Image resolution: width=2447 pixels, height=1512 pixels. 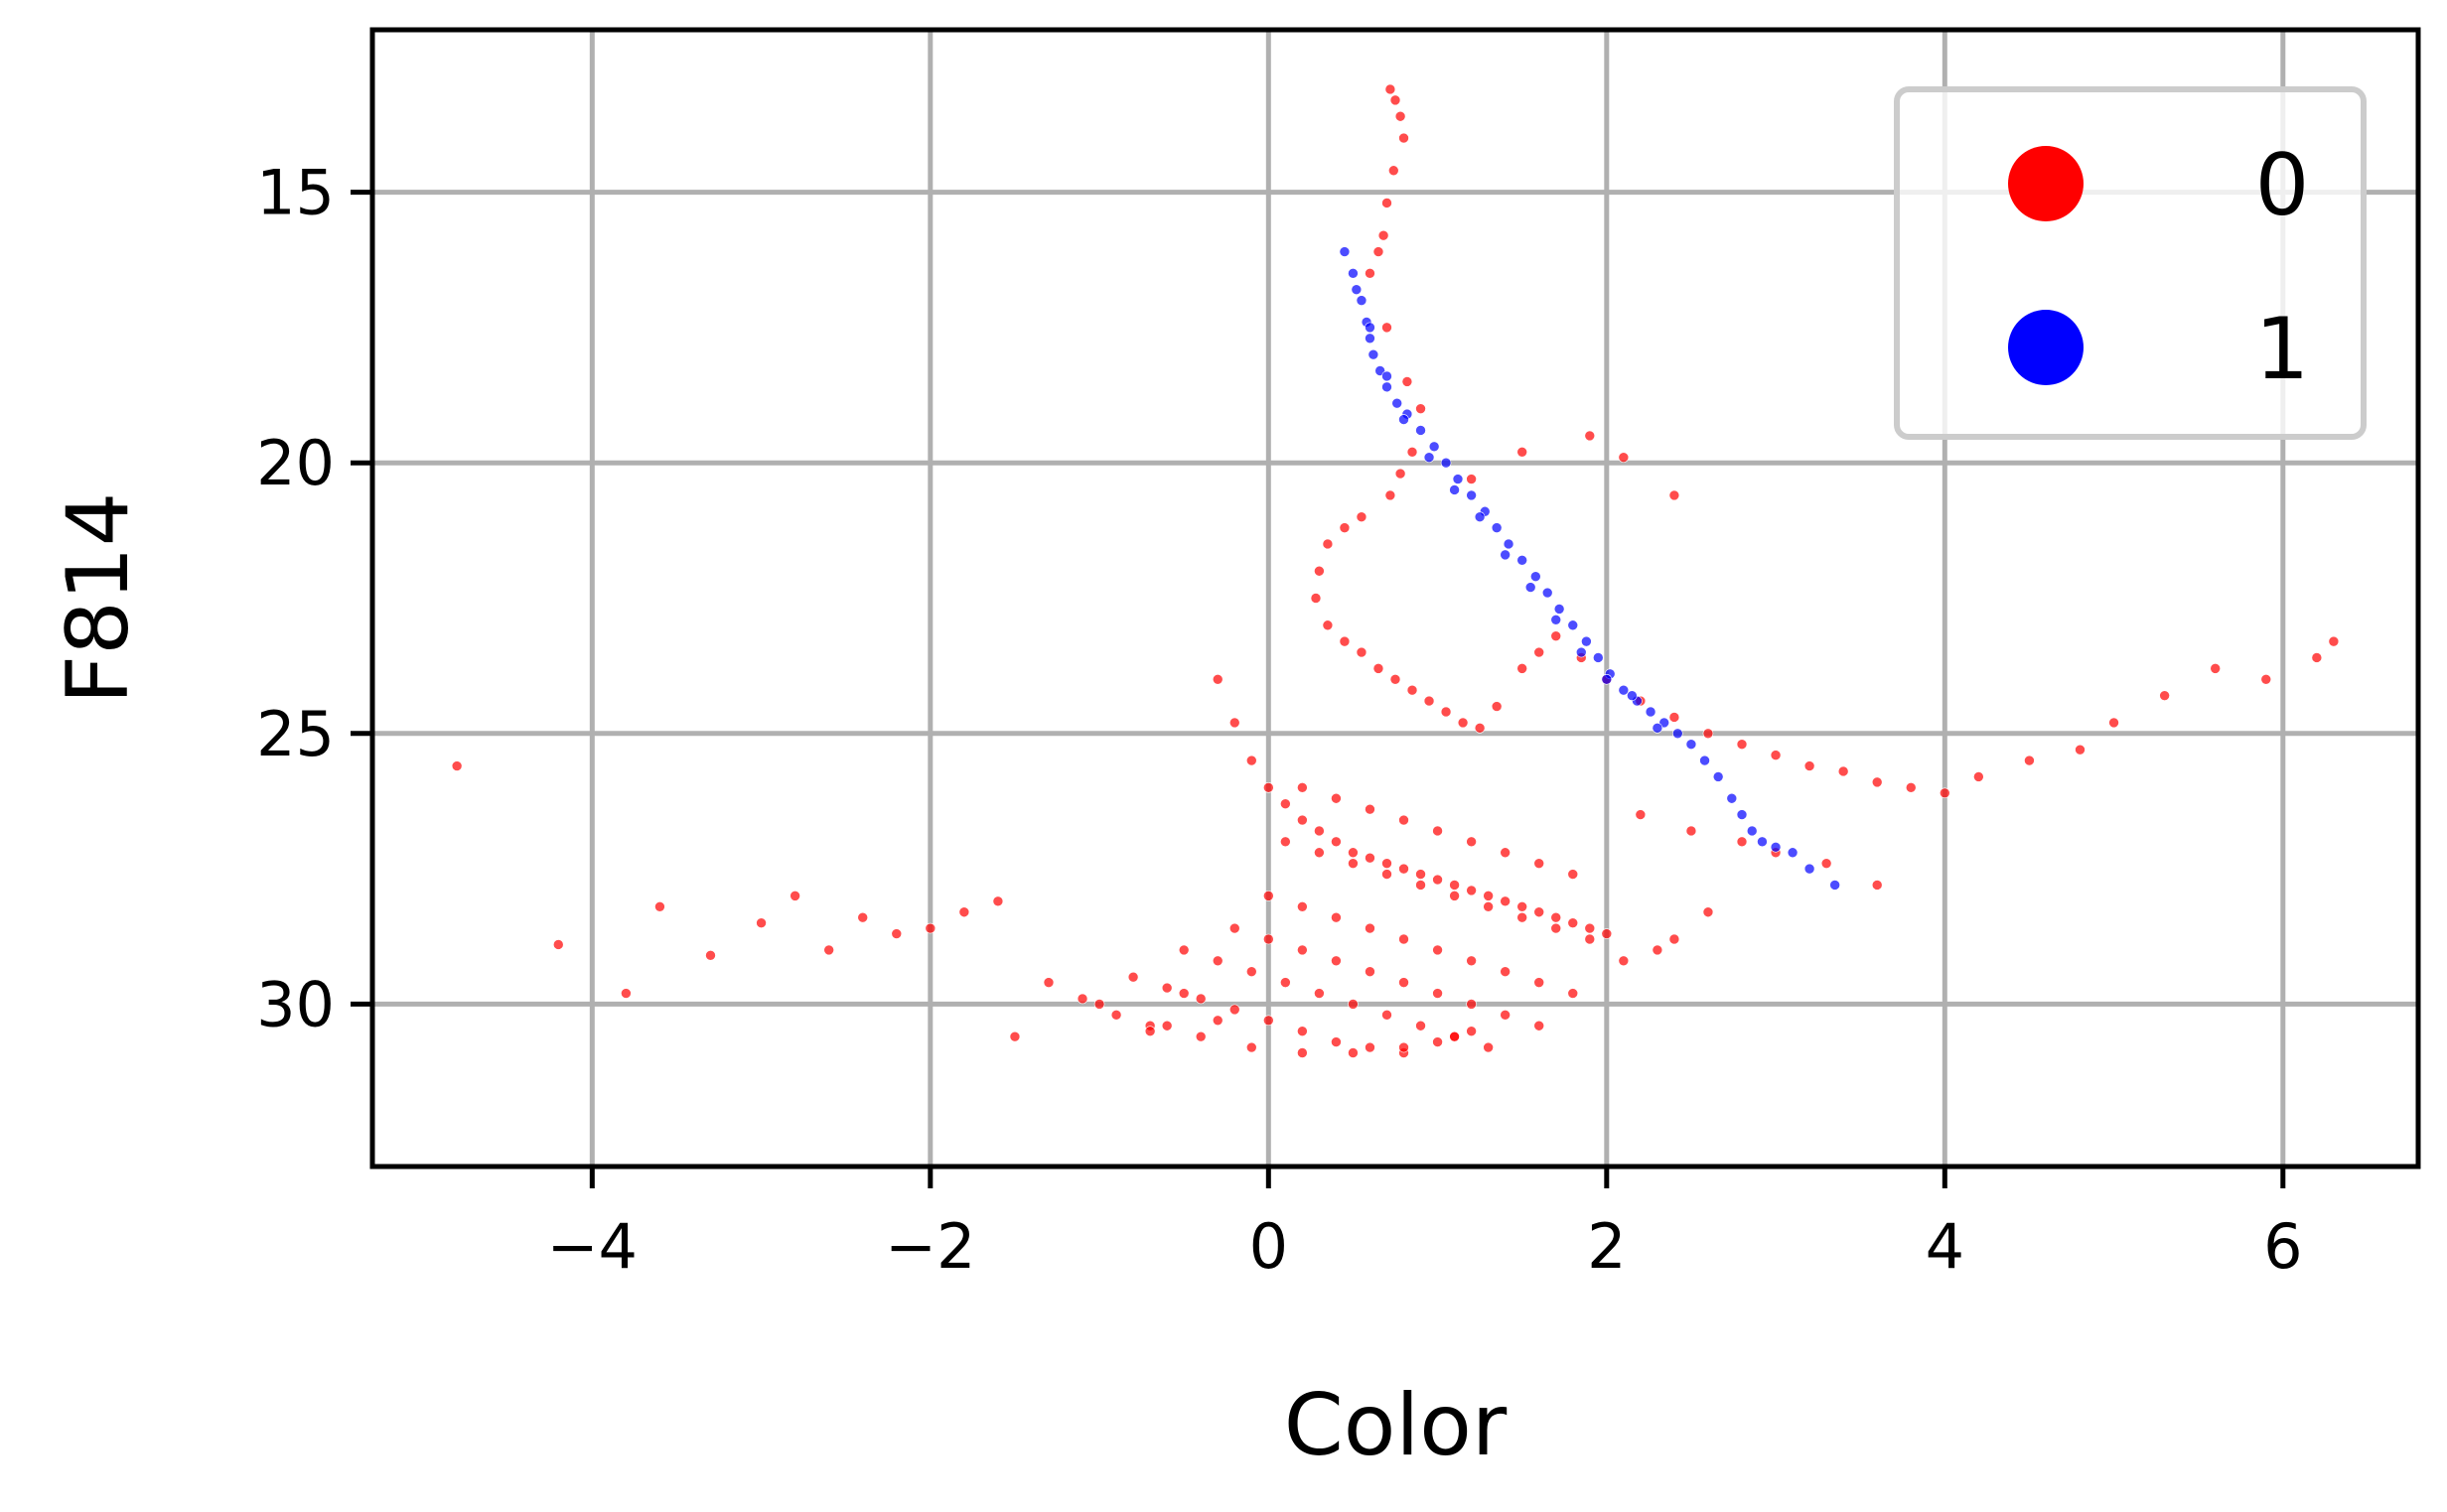 I want to click on legend-label-0: 0, so click(x=2282, y=185).